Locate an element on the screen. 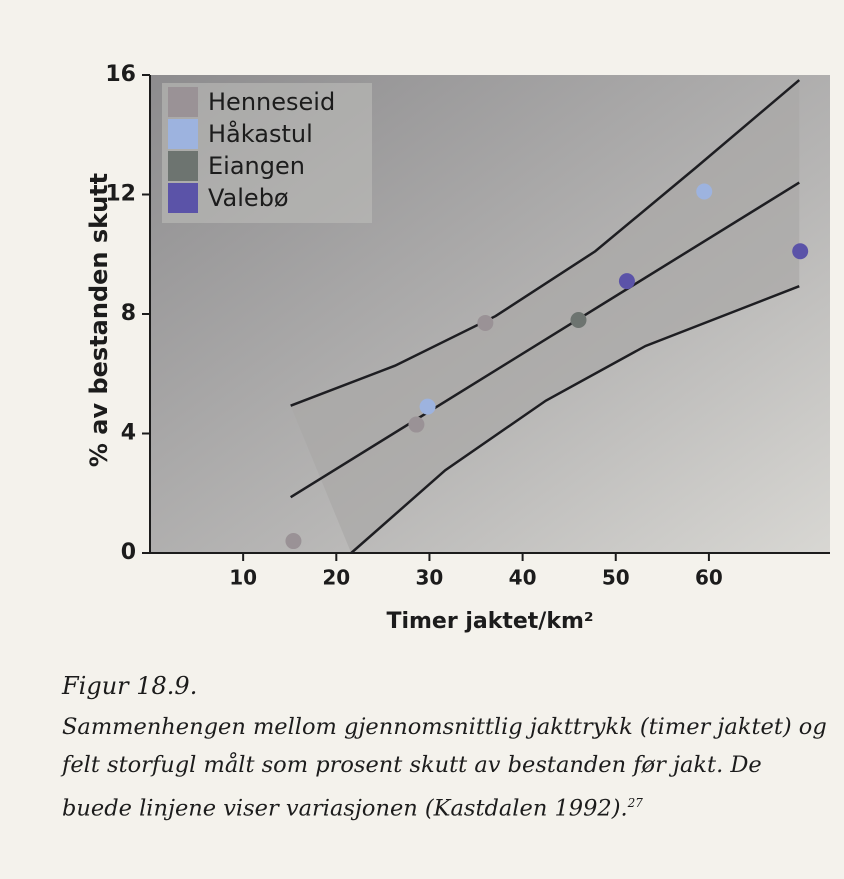  legend-label: Valebø is located at coordinates (248, 198).